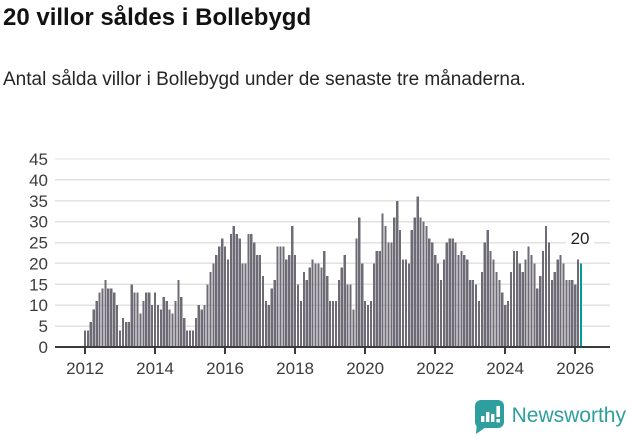 The image size is (631, 439). Describe the element at coordinates (505, 368) in the screenshot. I see `x-axis-tick-label: 2024` at that location.